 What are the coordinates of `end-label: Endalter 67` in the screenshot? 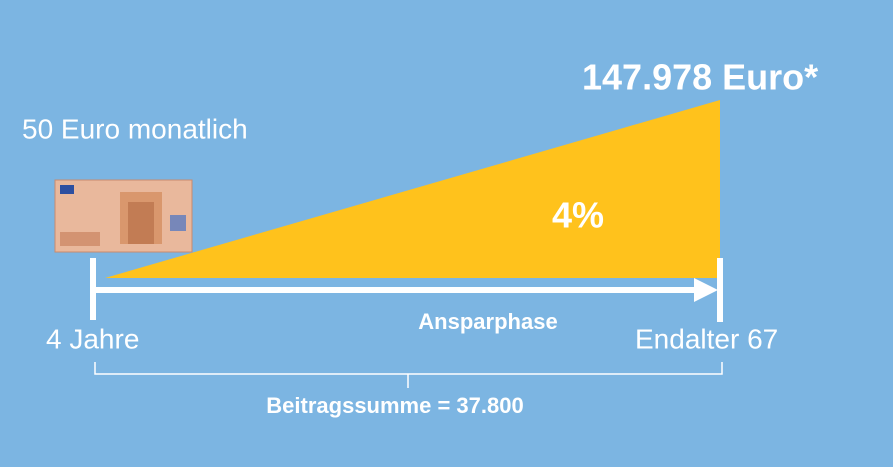 It's located at (706, 338).